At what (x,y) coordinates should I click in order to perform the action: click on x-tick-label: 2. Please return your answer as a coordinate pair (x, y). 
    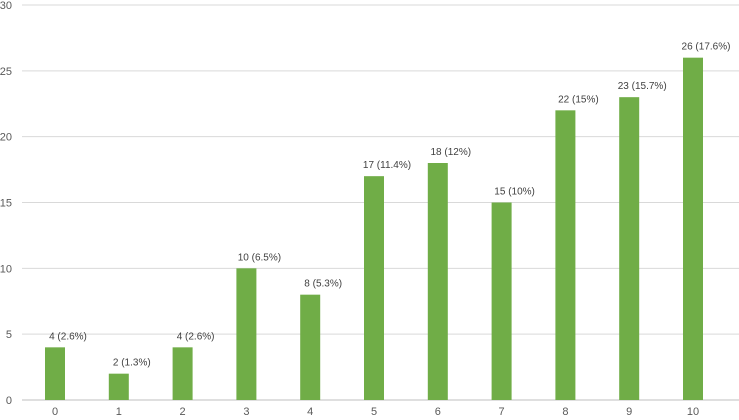
    Looking at the image, I should click on (183, 412).